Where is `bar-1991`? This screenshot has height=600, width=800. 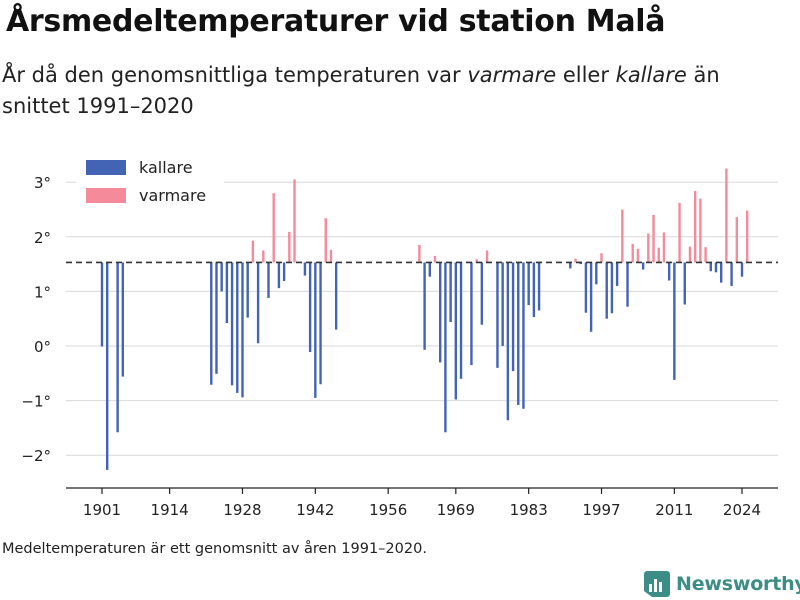
bar-1991 is located at coordinates (570, 265).